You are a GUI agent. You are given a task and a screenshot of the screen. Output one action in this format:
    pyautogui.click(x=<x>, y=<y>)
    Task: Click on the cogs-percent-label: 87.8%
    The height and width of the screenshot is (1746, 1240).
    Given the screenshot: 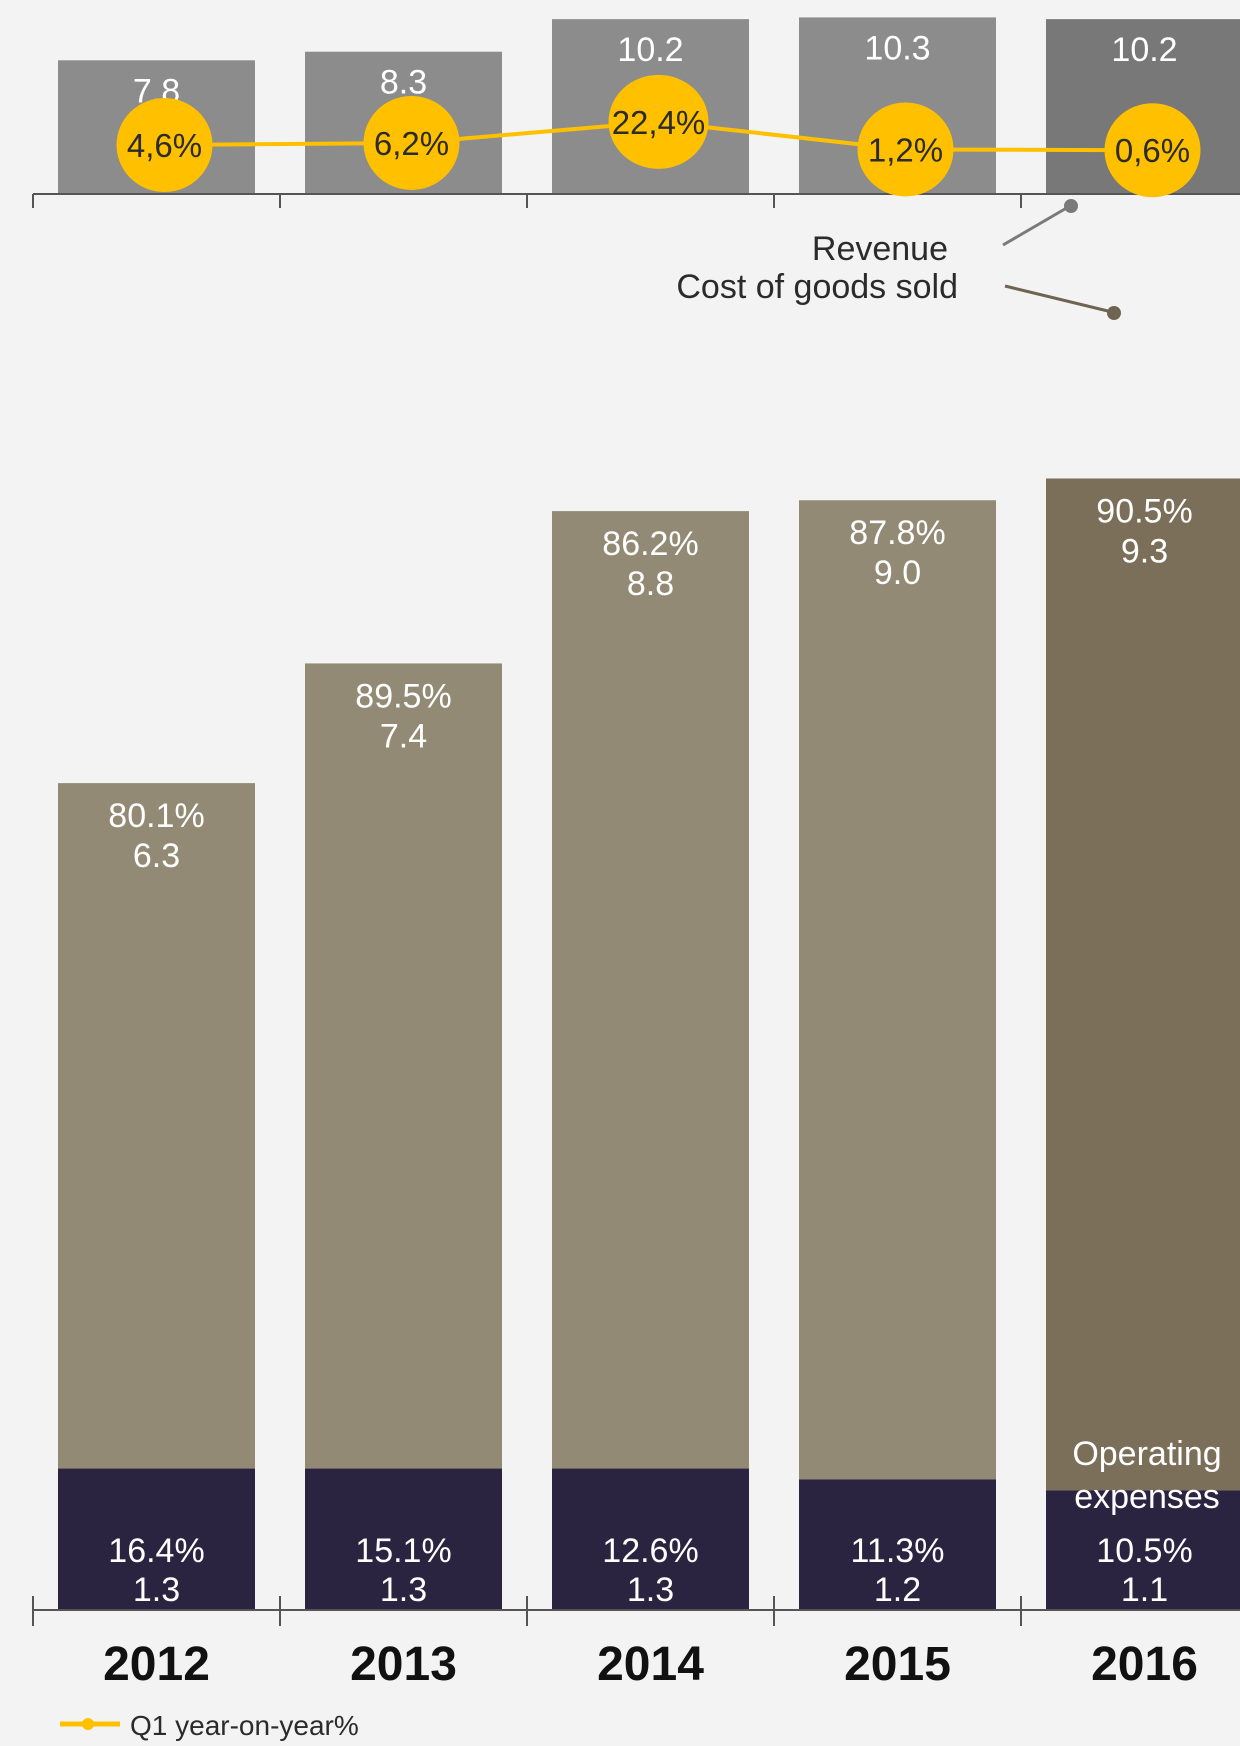 What is the action you would take?
    pyautogui.click(x=897, y=533)
    